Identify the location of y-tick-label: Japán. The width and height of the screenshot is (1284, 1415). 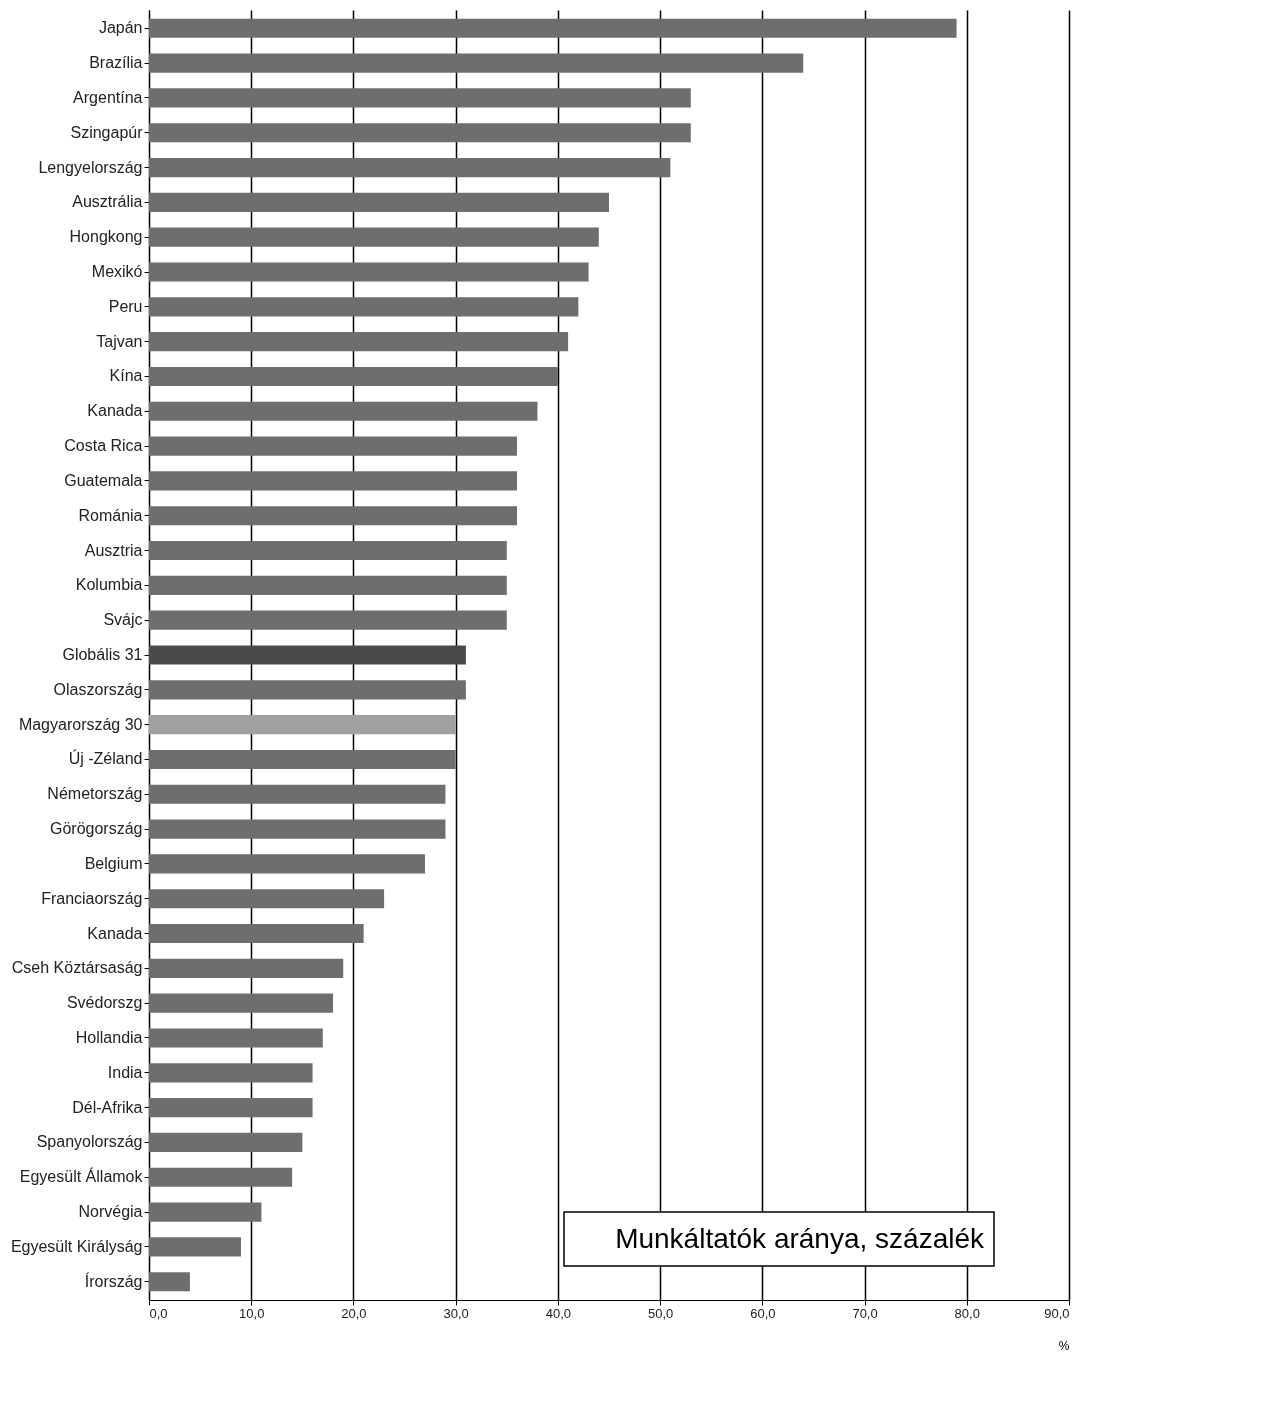
(120, 28).